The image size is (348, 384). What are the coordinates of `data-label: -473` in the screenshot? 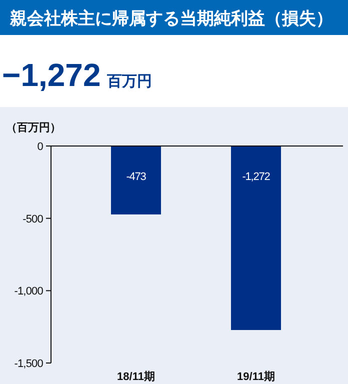 It's located at (136, 177).